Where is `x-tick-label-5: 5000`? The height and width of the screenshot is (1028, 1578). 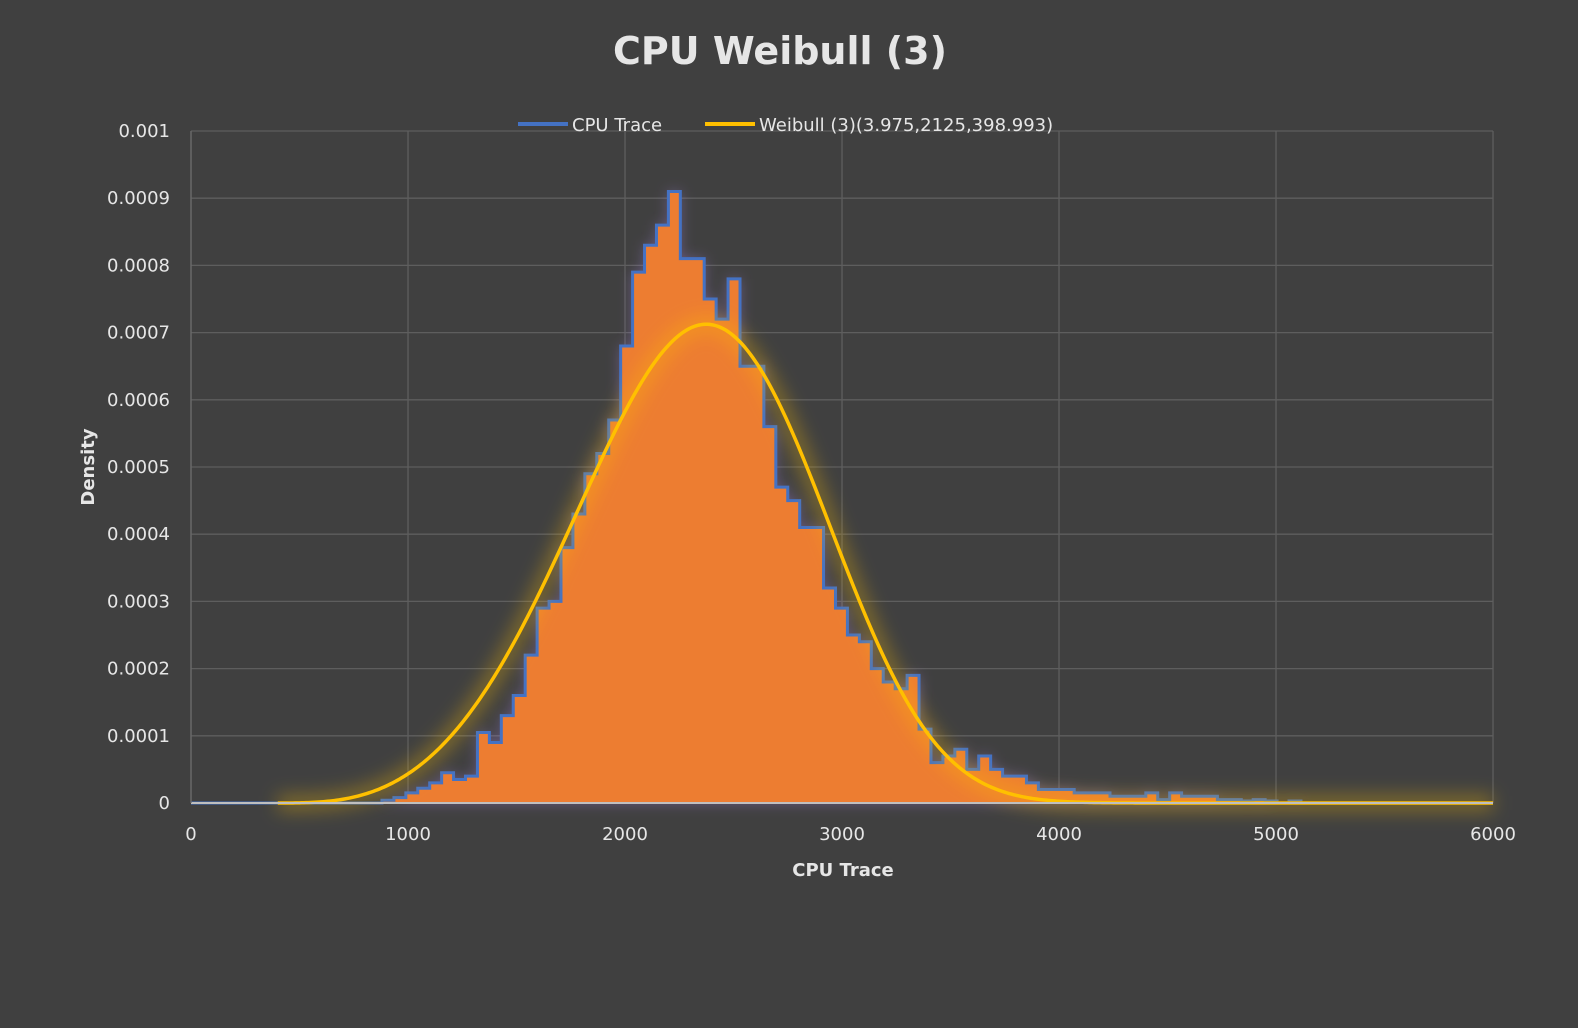 x-tick-label-5: 5000 is located at coordinates (1276, 834).